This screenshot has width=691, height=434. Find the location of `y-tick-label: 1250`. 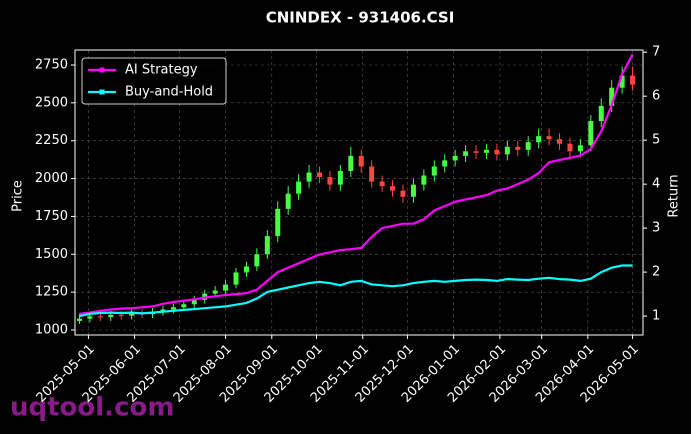

y-tick-label: 1250 is located at coordinates (51, 292).